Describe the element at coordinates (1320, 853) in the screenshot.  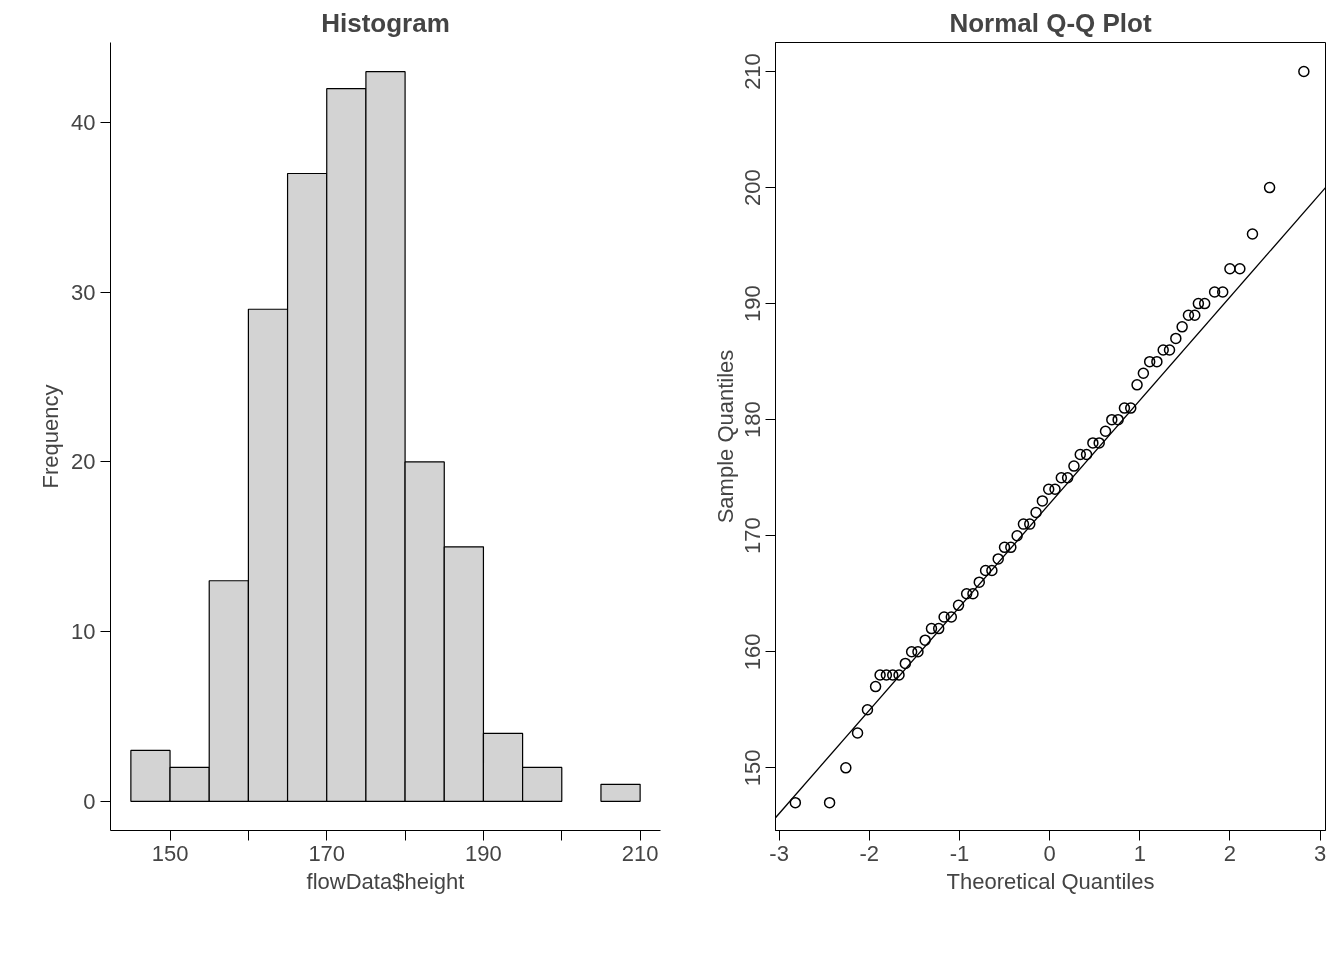
I see `x-tick-label: 3` at that location.